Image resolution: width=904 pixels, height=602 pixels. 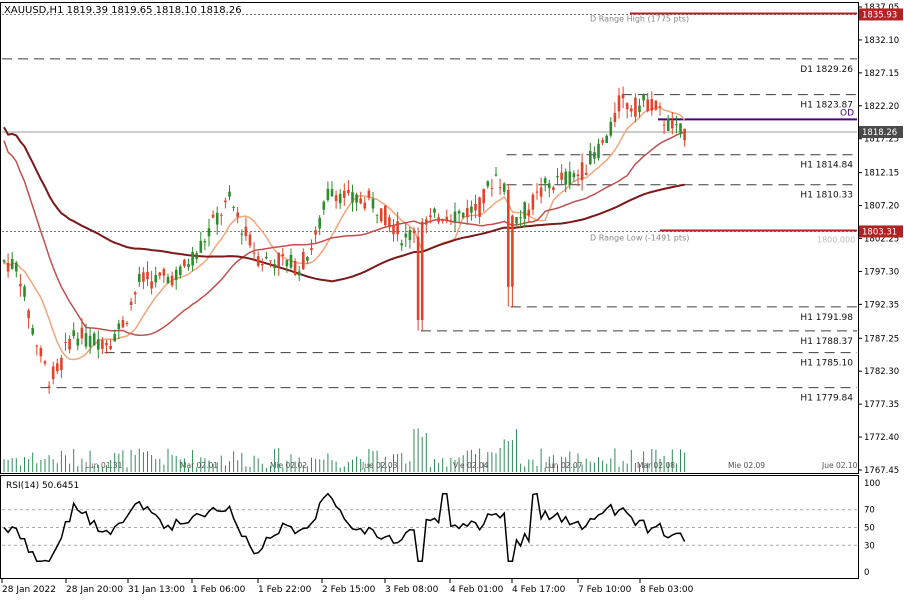 What do you see at coordinates (881, 74) in the screenshot?
I see `y-tick-label: 1827.15` at bounding box center [881, 74].